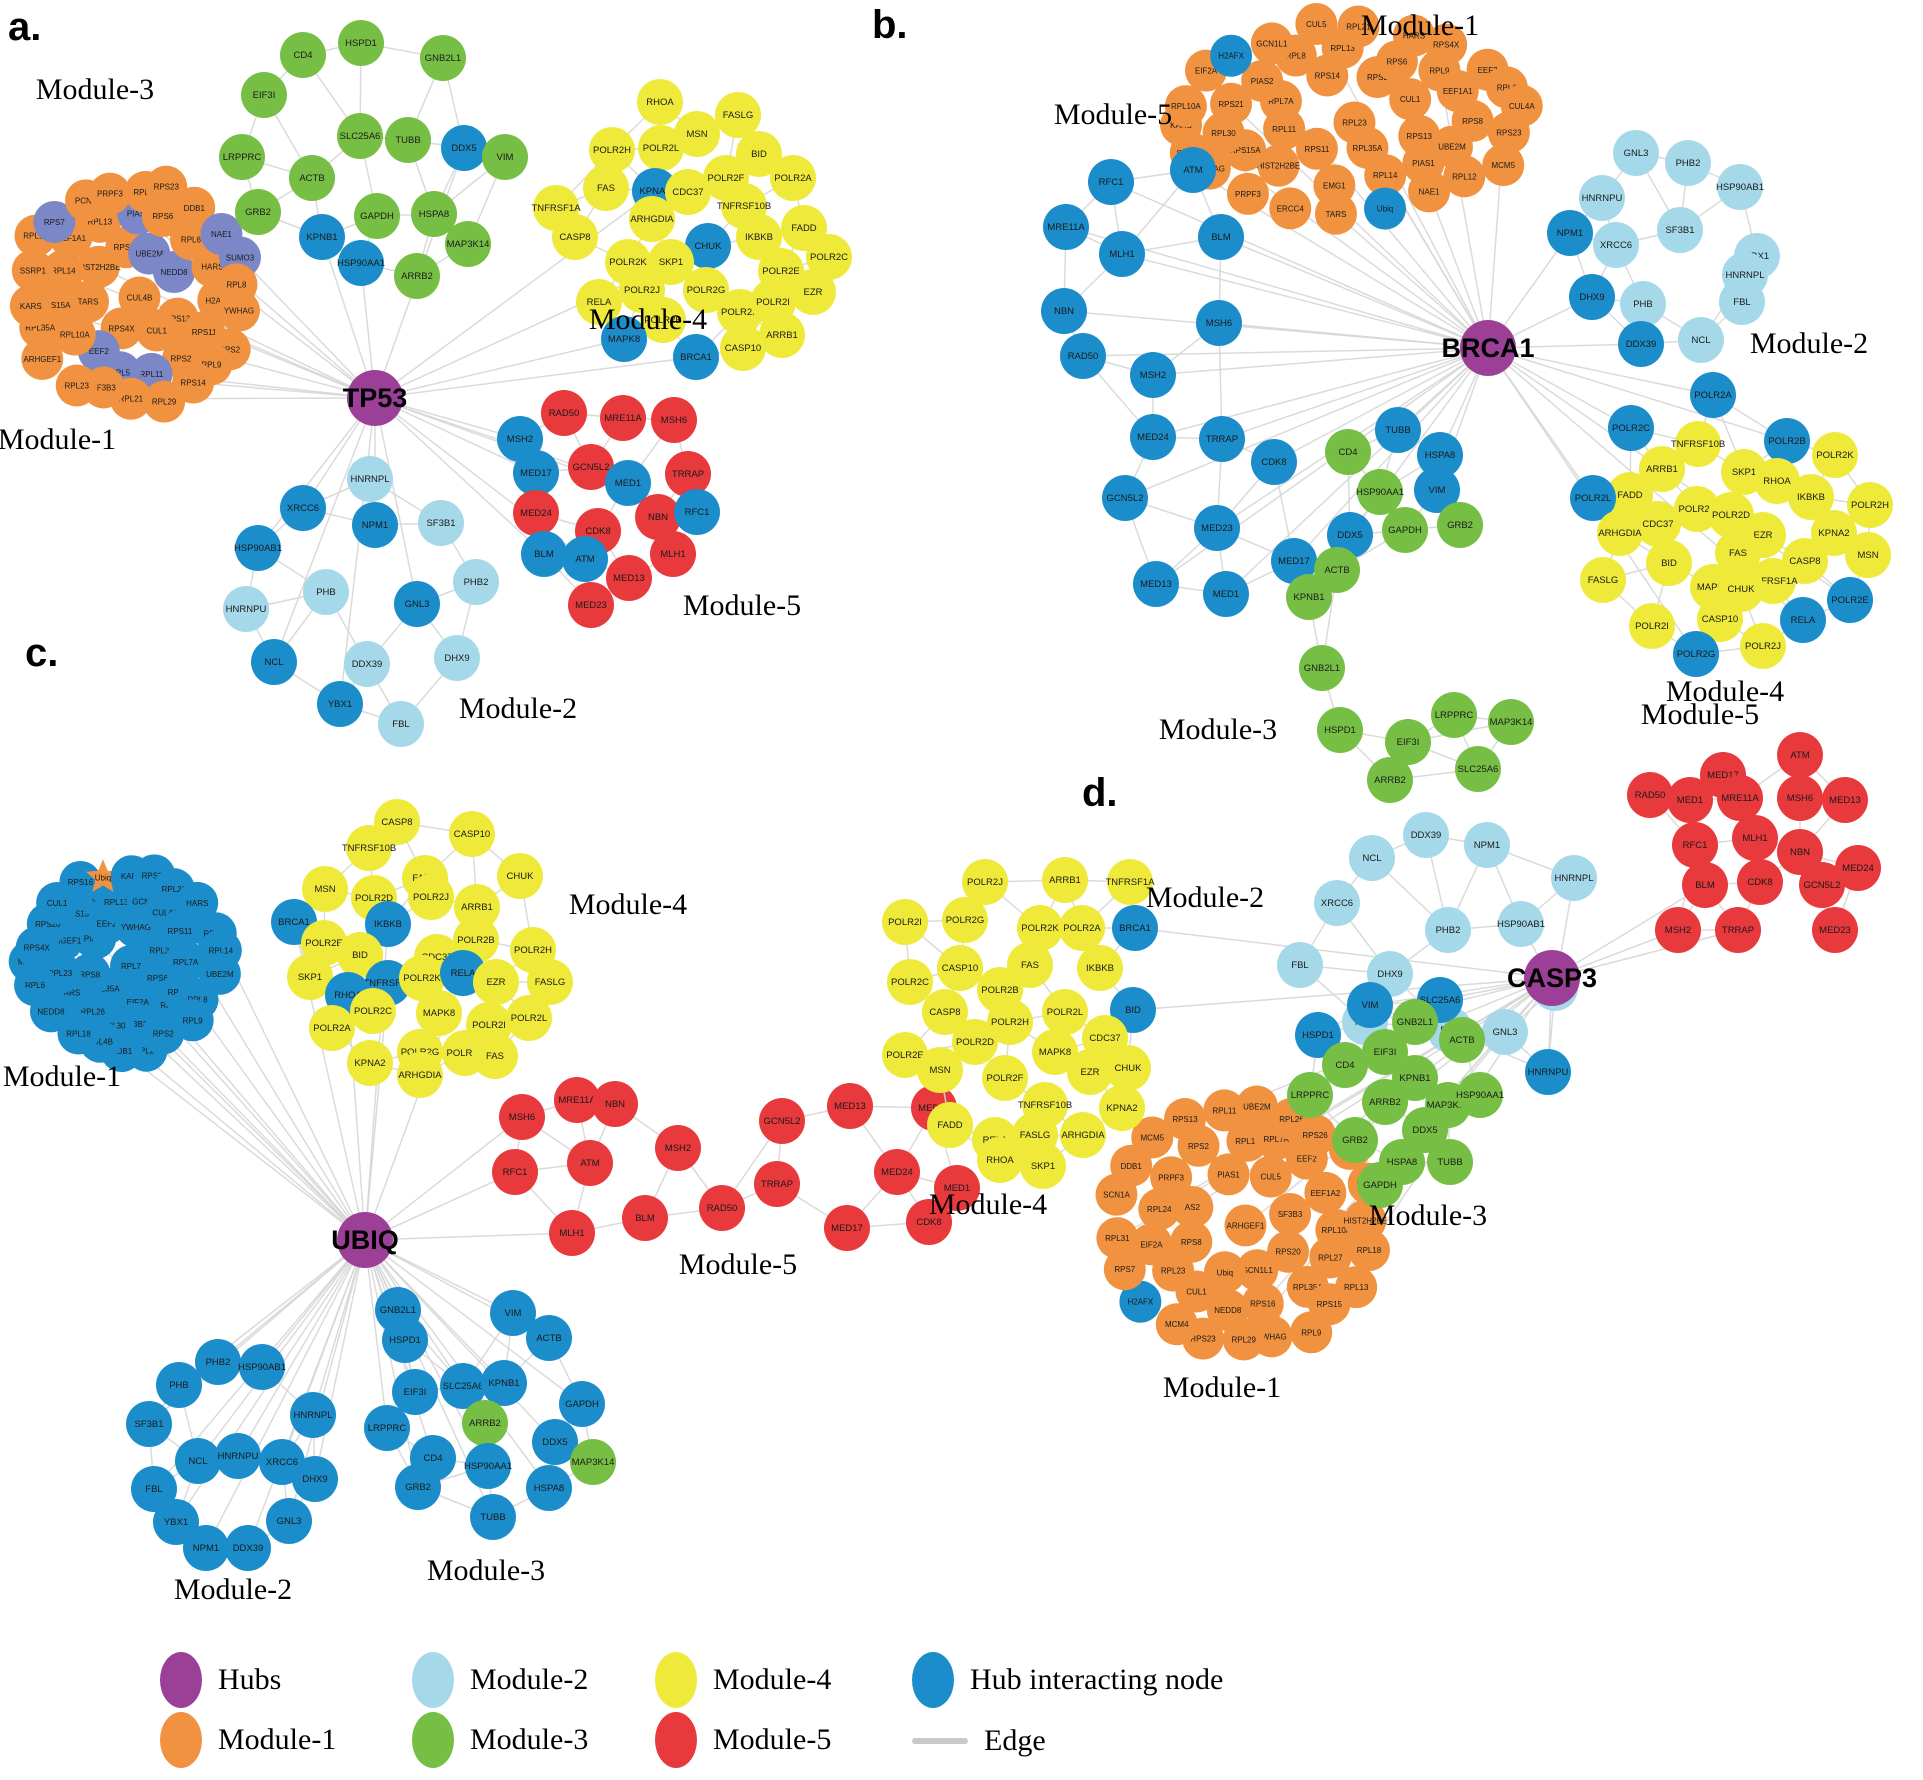  What do you see at coordinates (1065, 880) in the screenshot?
I see `d-node-ARRB1: ARRB1` at bounding box center [1065, 880].